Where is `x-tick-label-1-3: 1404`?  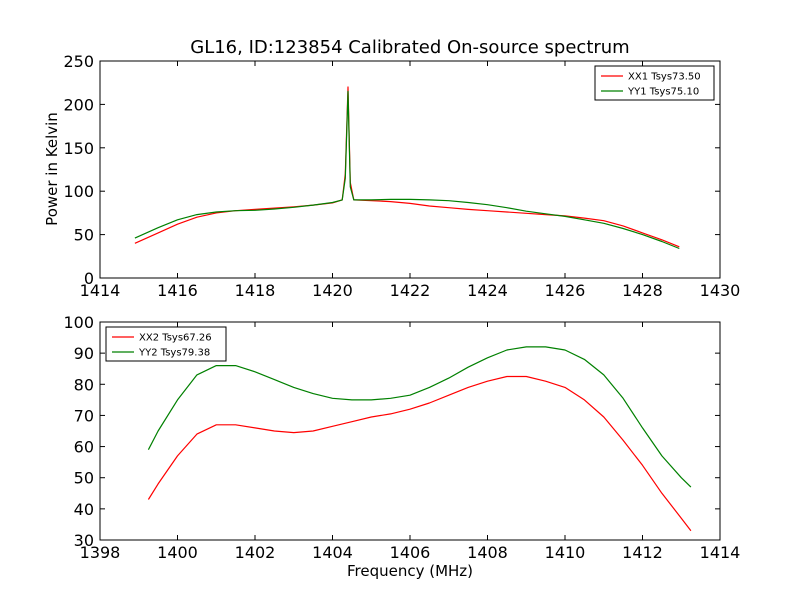
x-tick-label-1-3: 1404 is located at coordinates (332, 552).